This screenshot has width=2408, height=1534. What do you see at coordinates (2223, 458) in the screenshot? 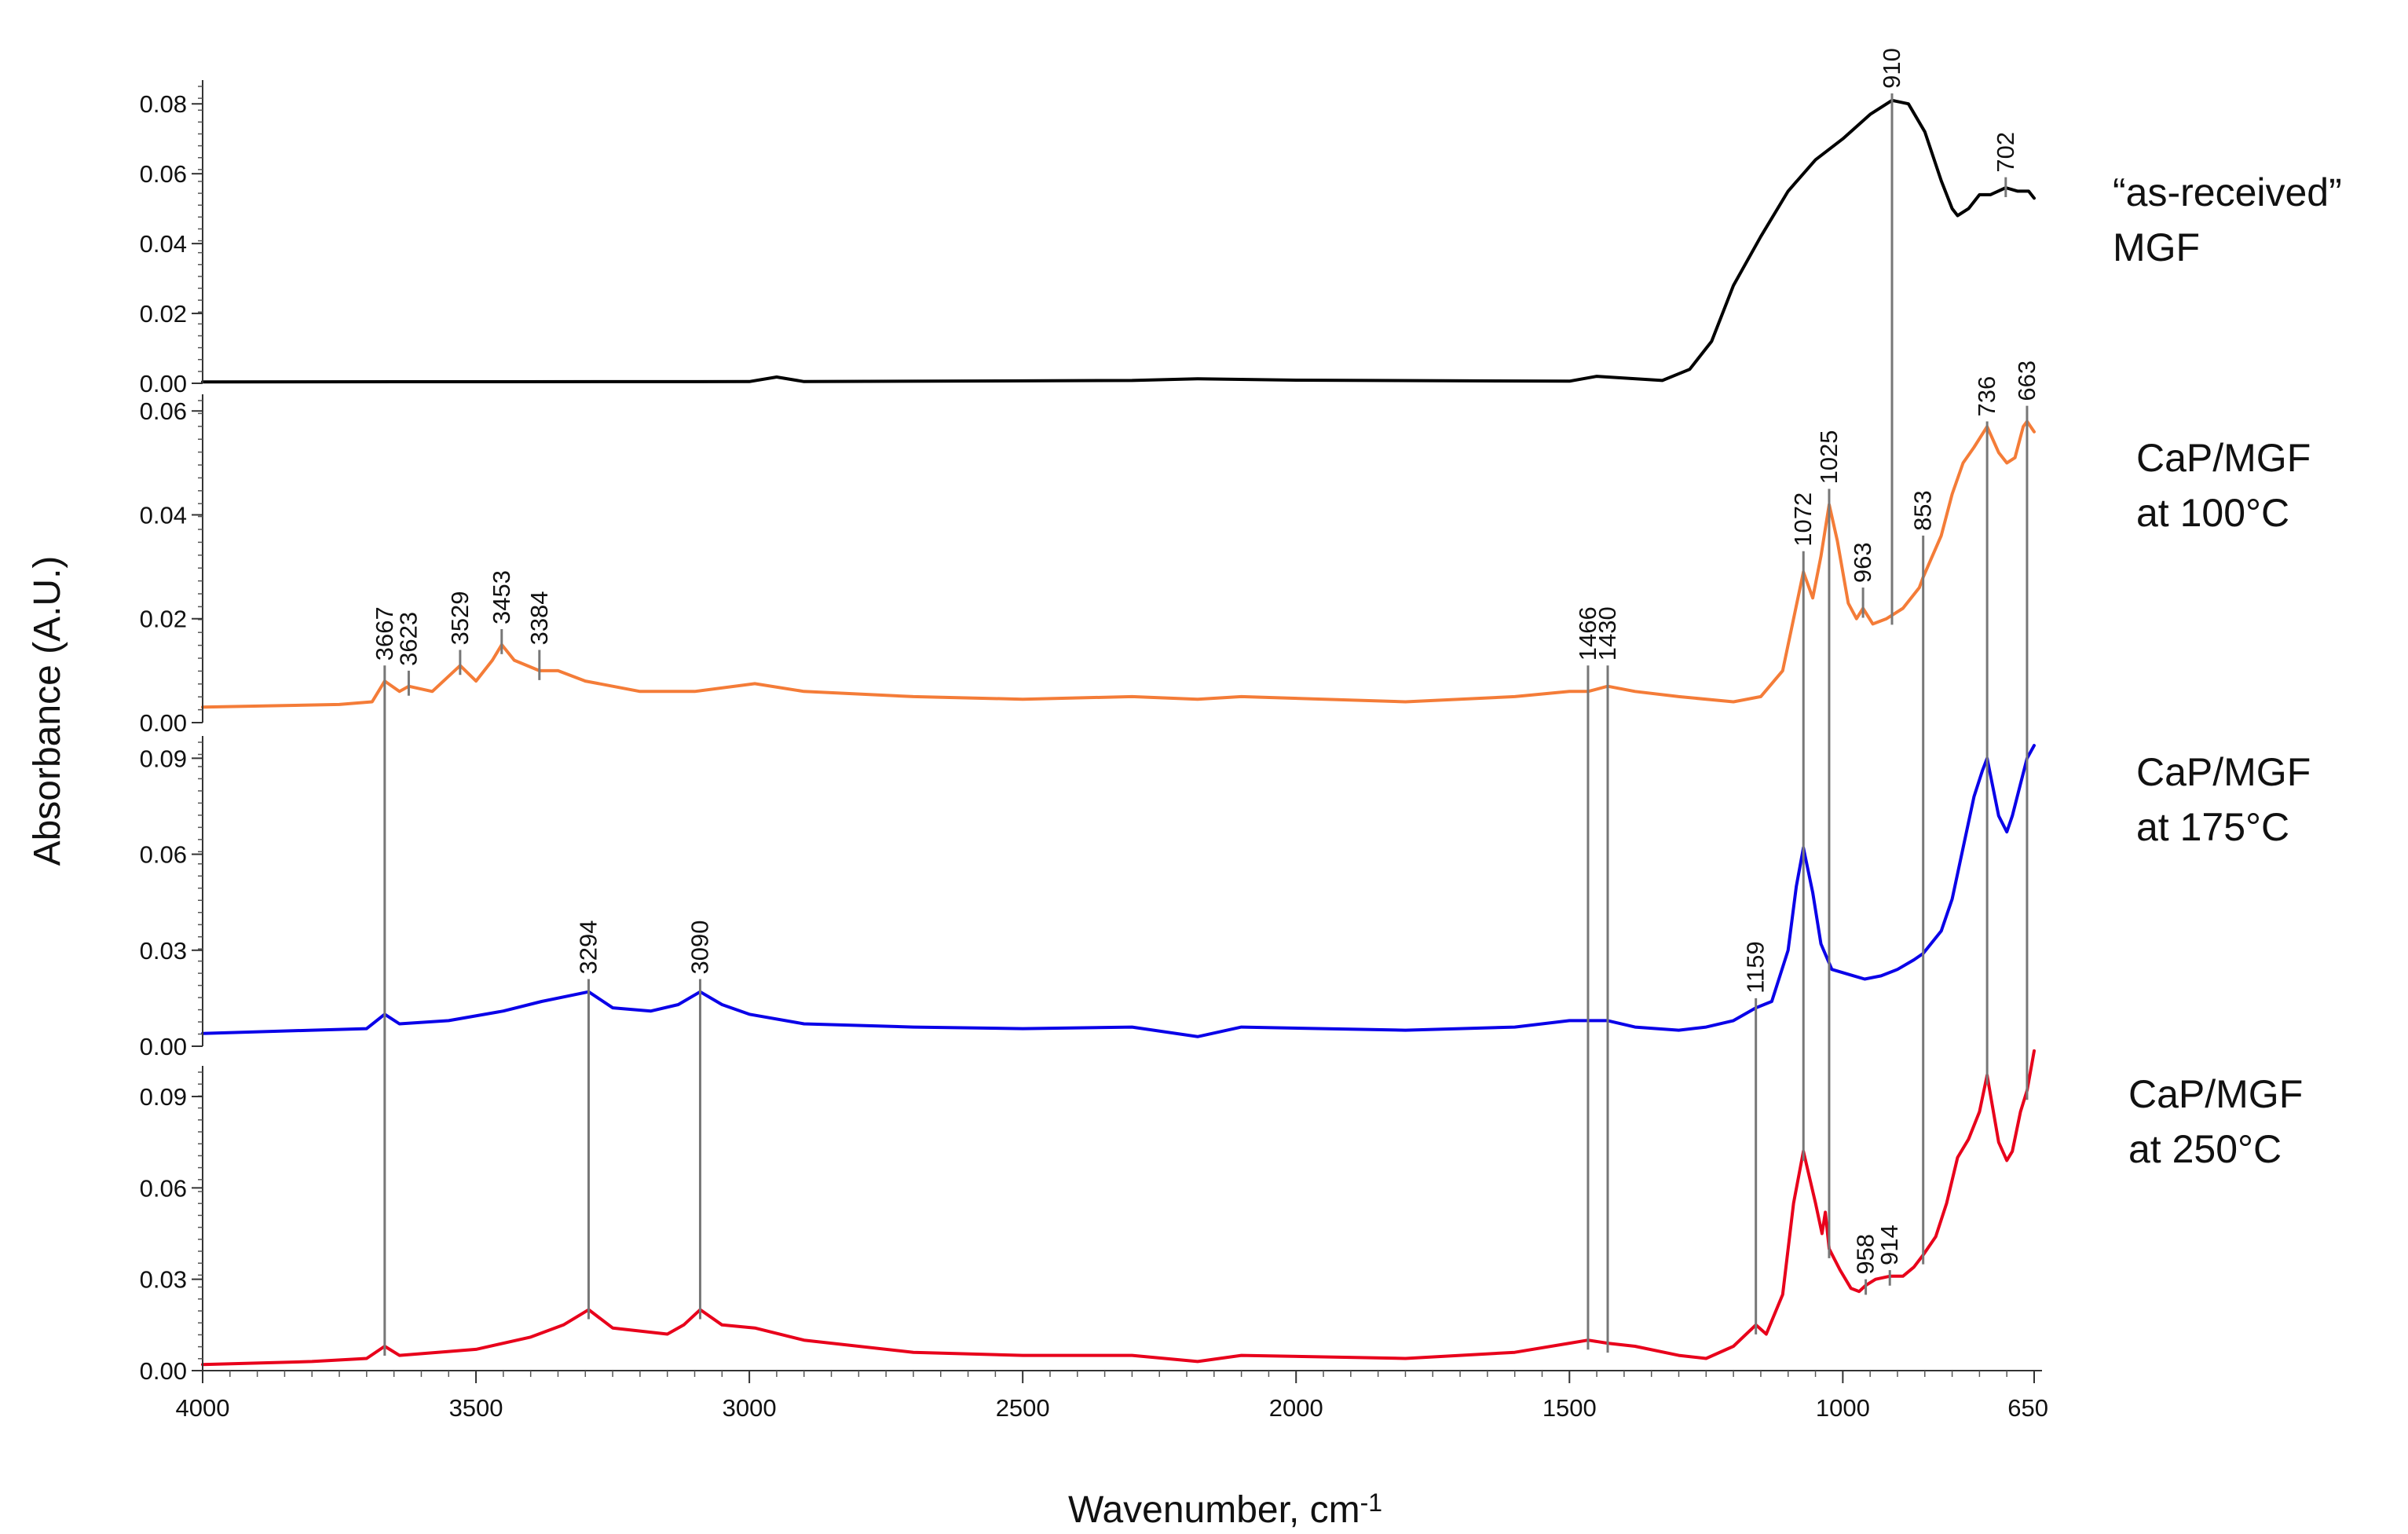
I see `series-label-2: CaP/MGF` at bounding box center [2223, 458].